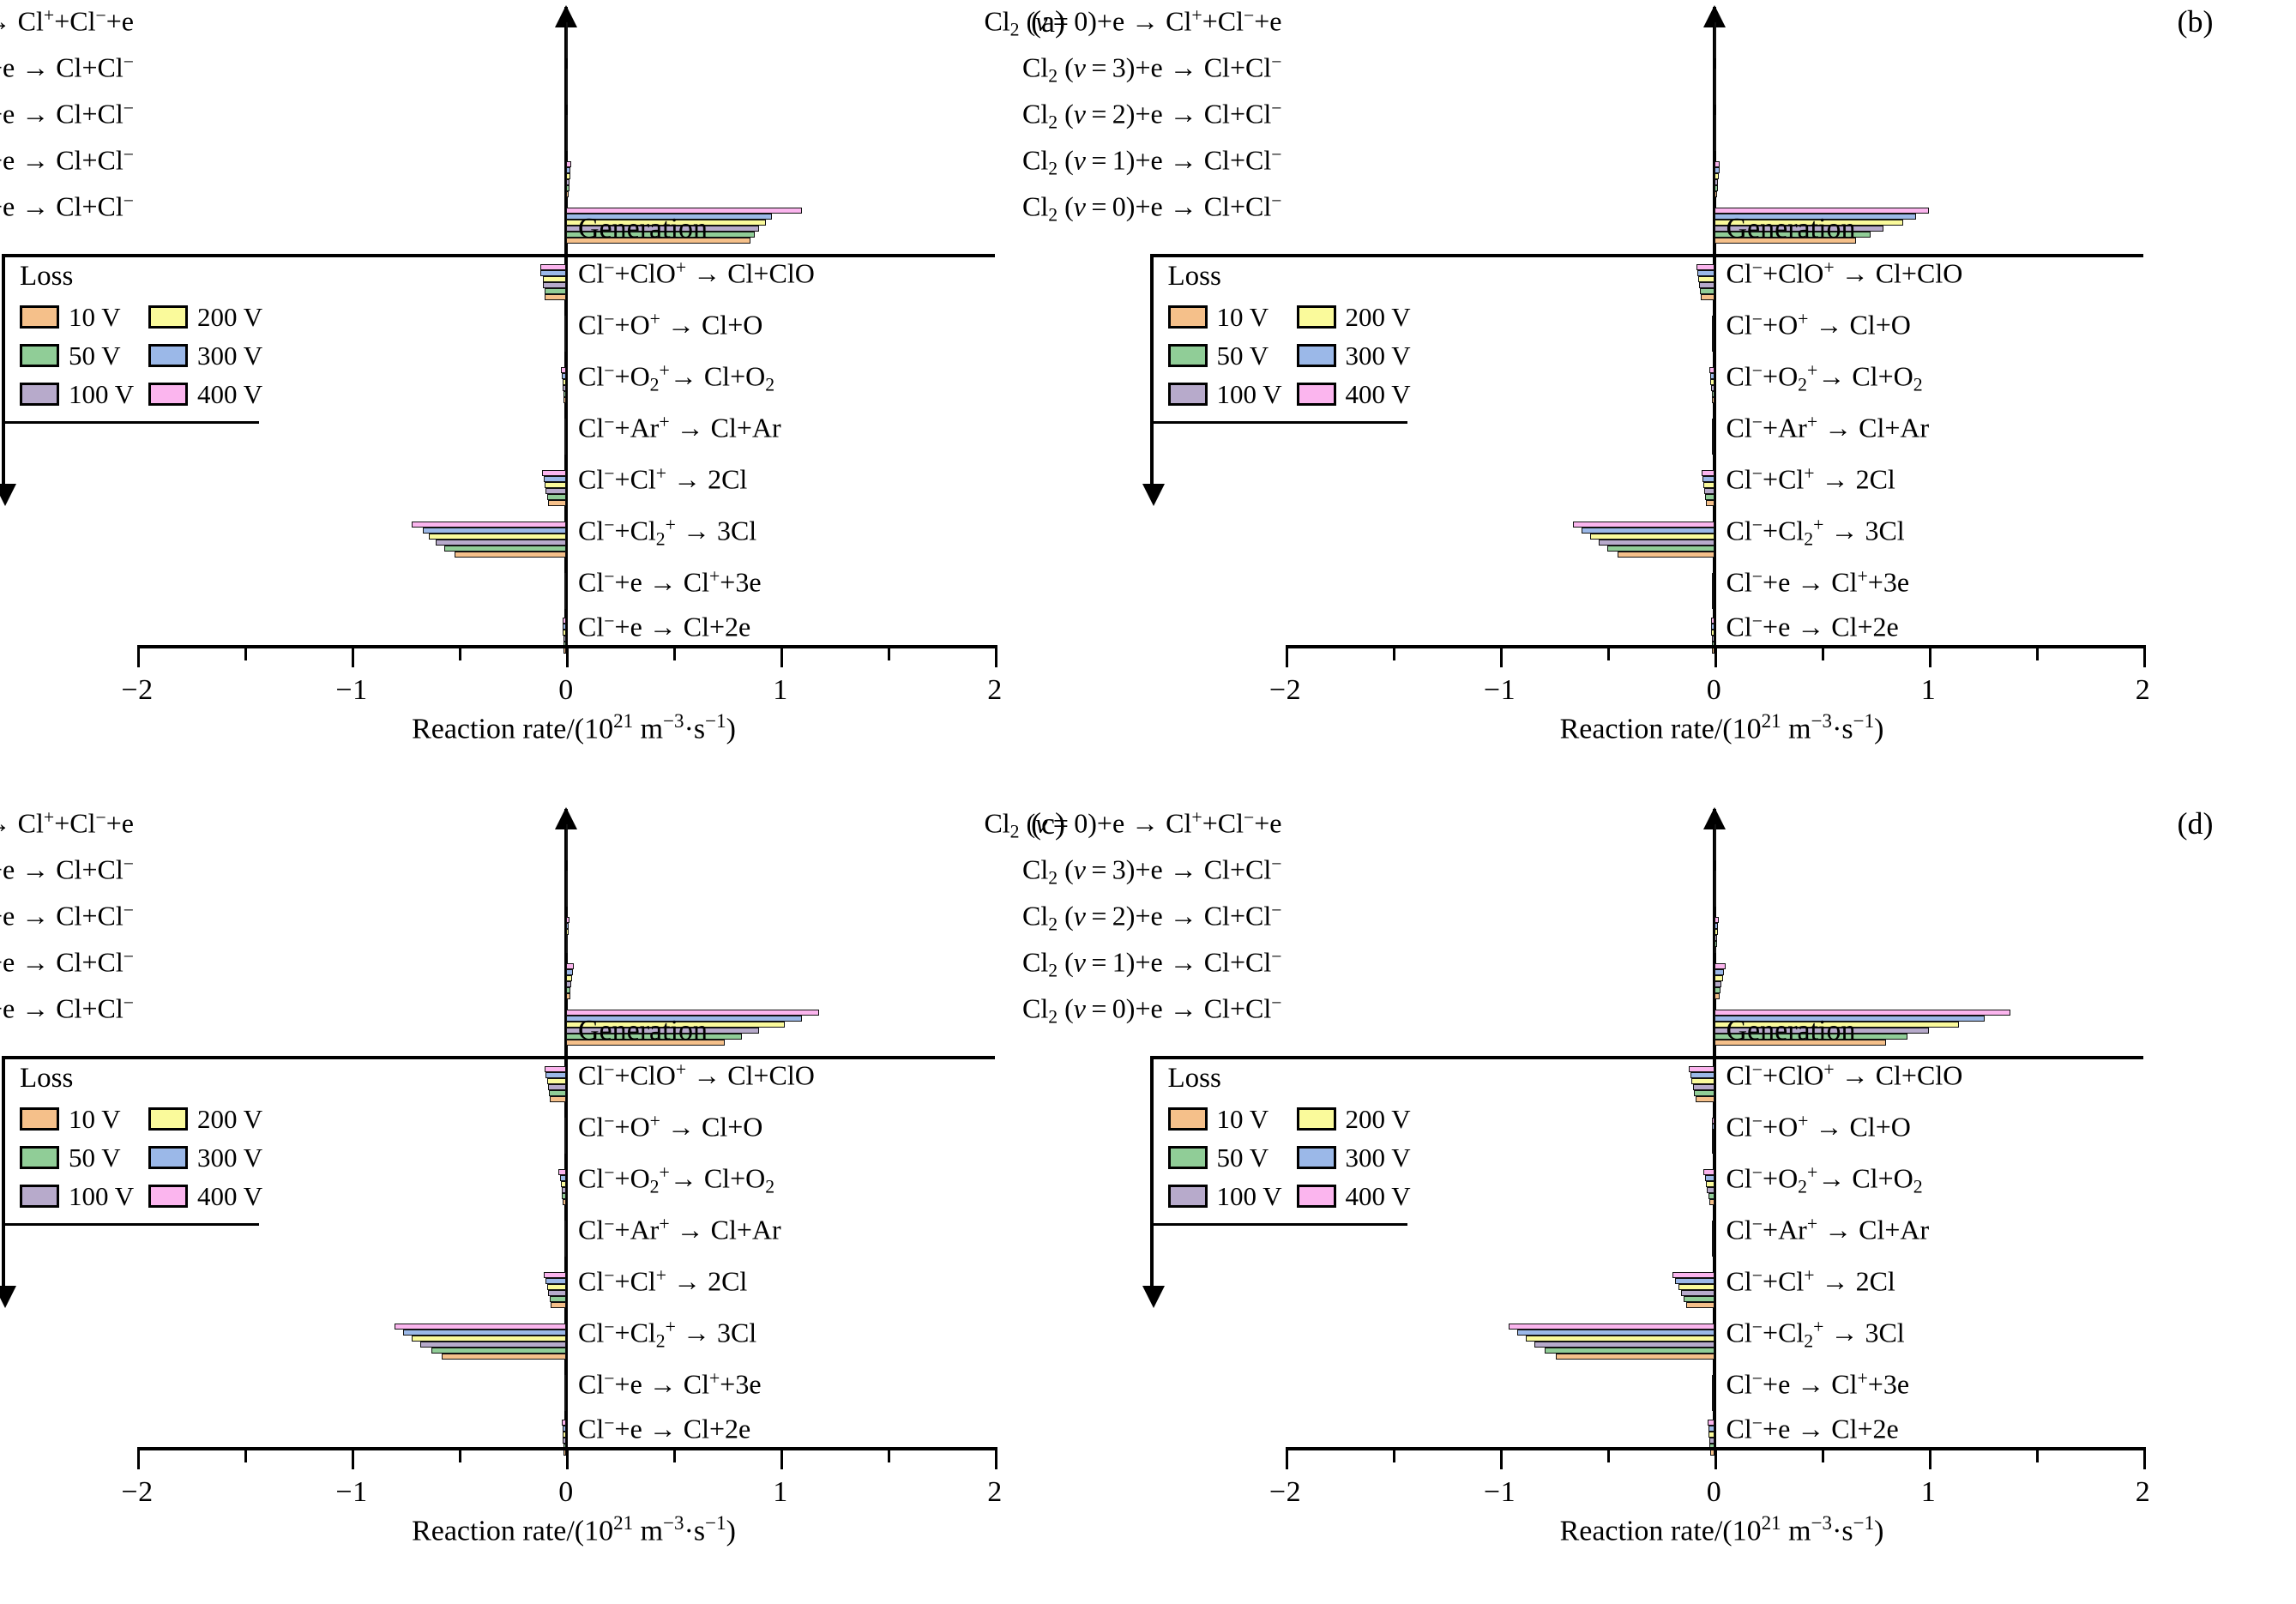 The height and width of the screenshot is (1604, 2296). I want to click on legend-label: 300 V, so click(230, 1157).